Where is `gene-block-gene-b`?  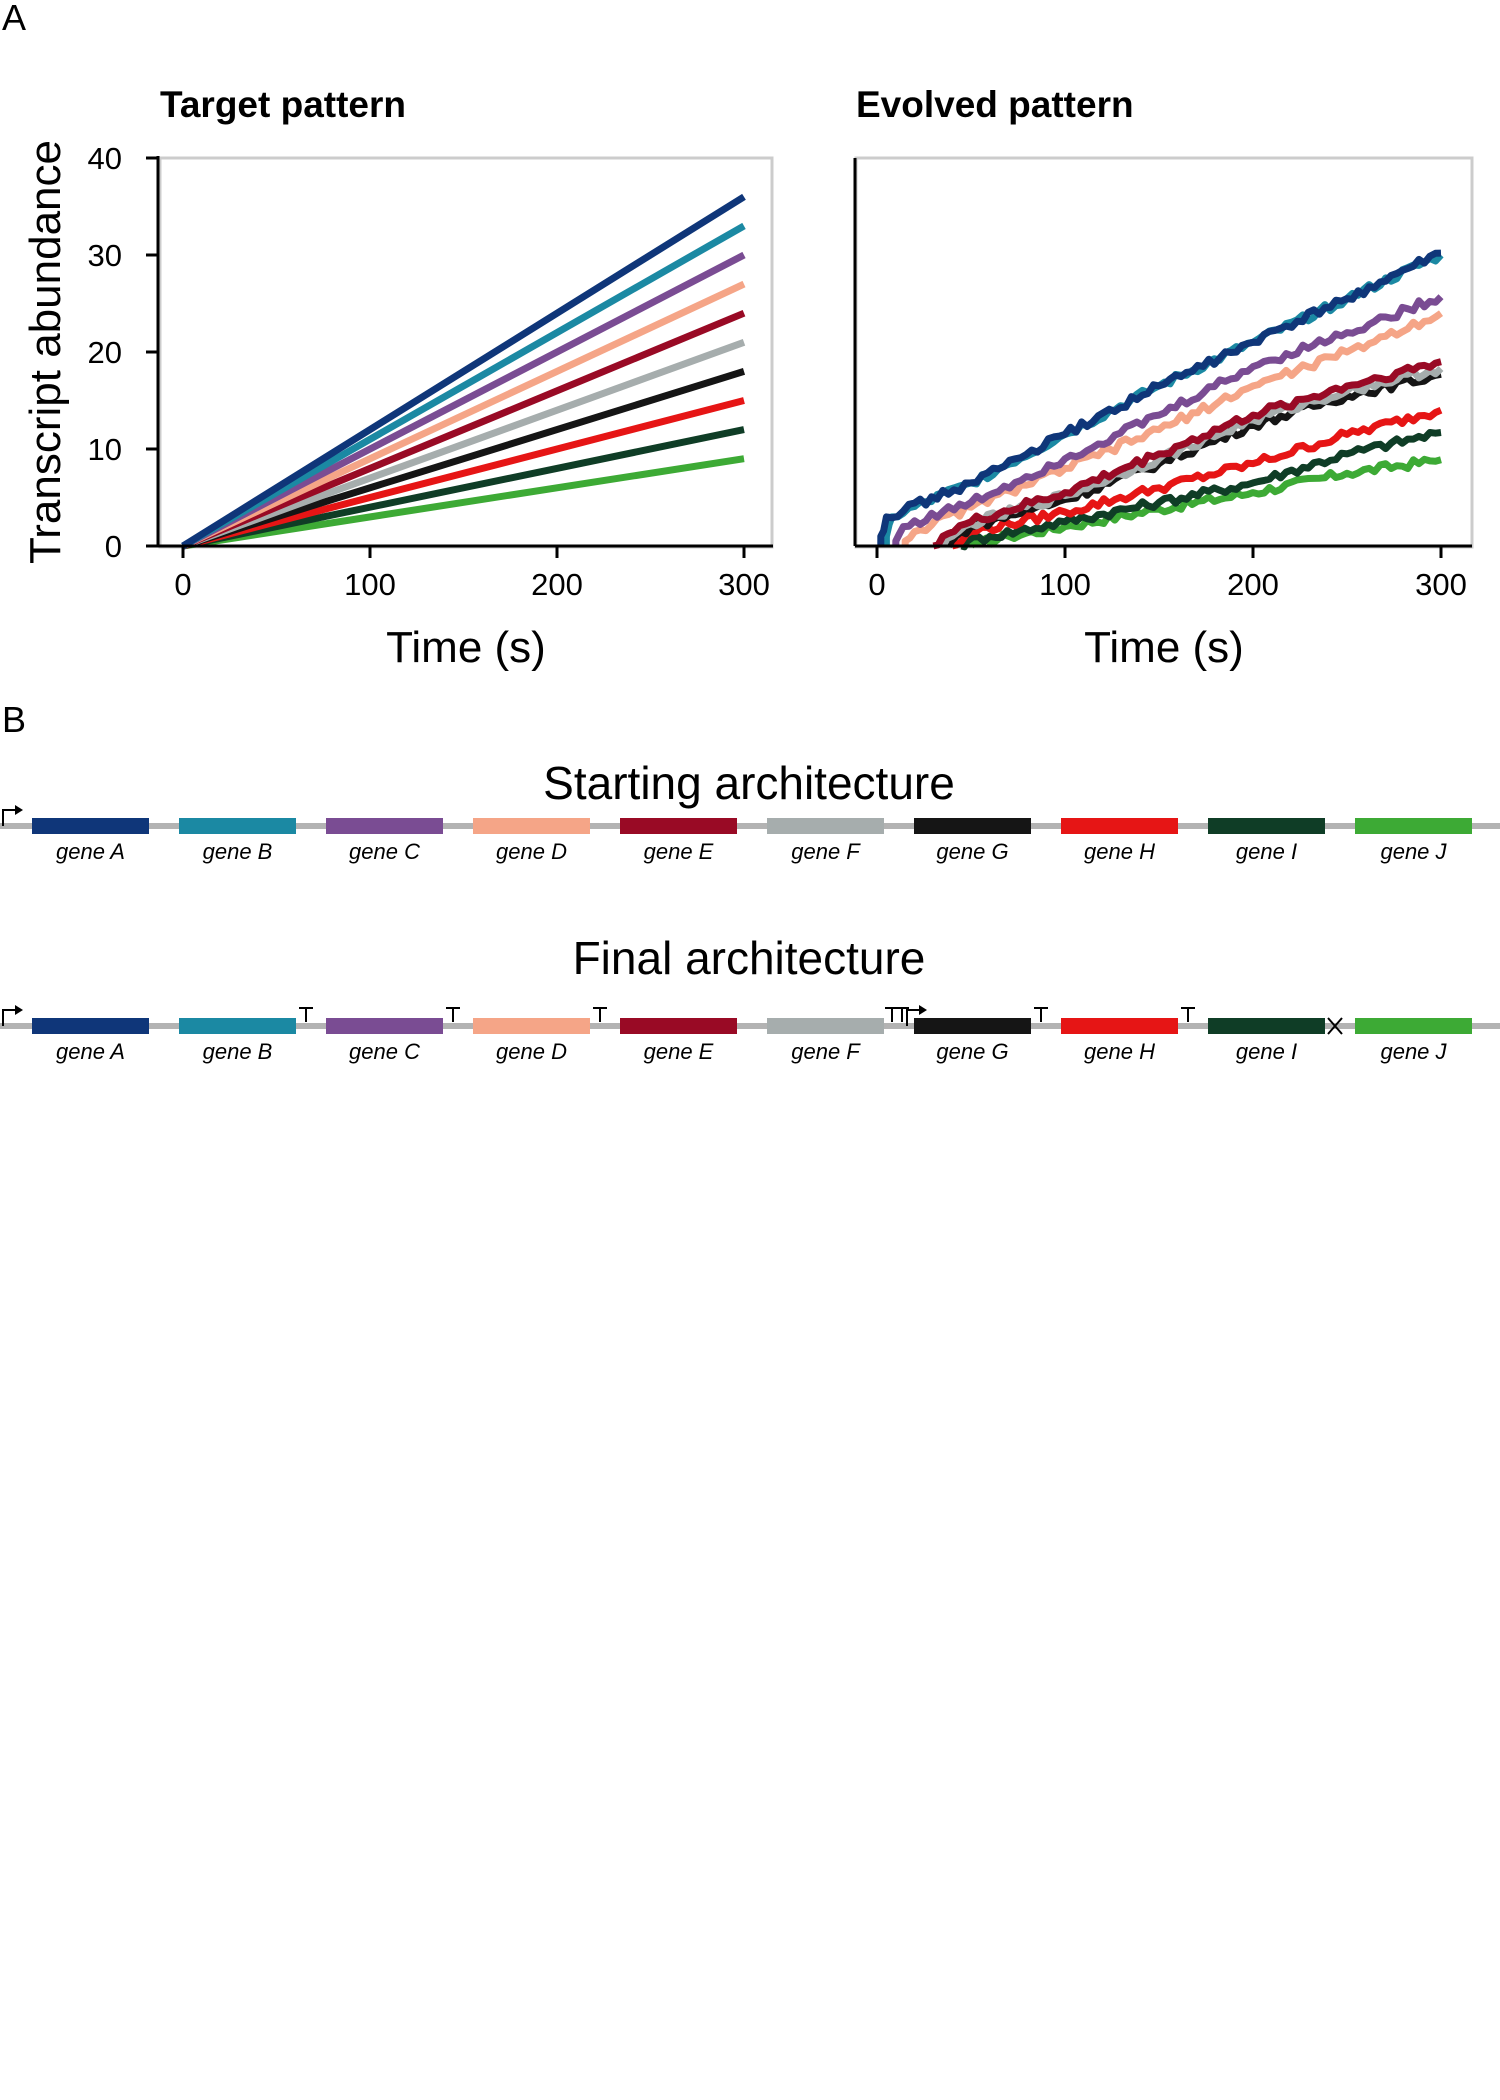
gene-block-gene-b is located at coordinates (237, 1026).